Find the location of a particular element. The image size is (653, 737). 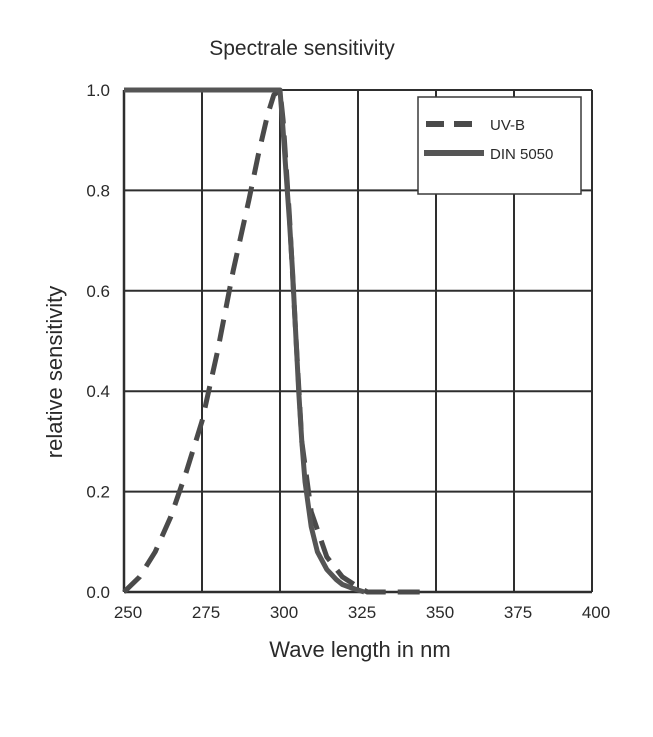

y-tick-label-0: 0.0 is located at coordinates (98, 592).